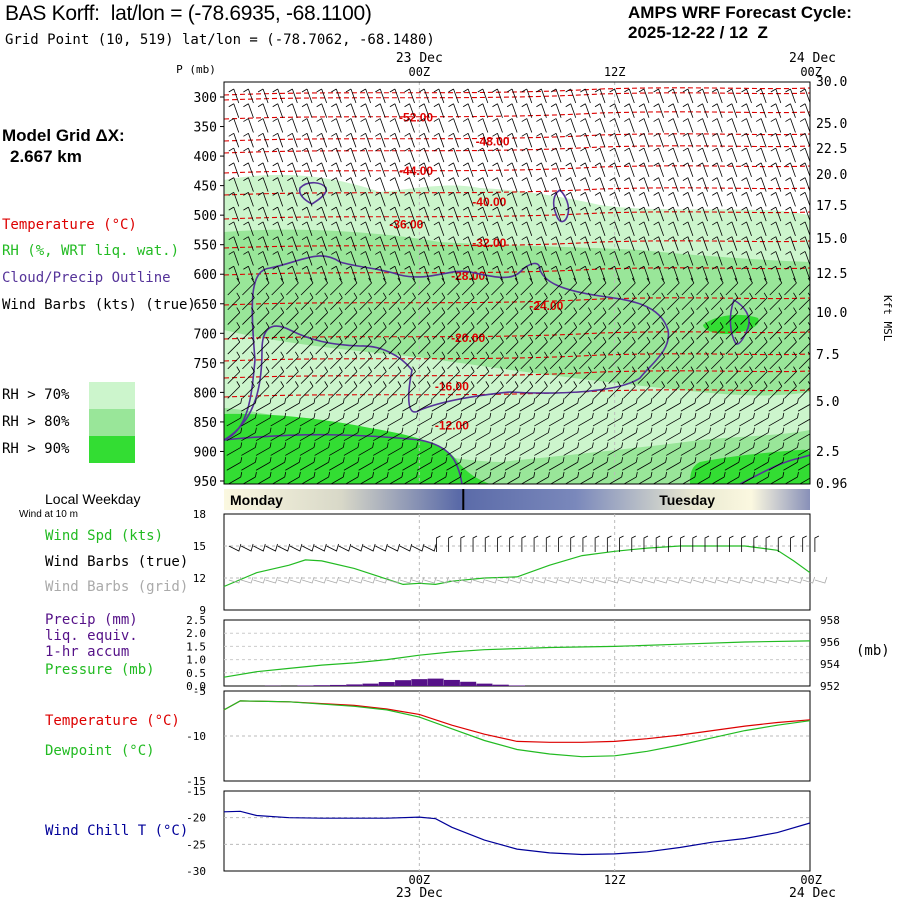 The image size is (900, 900). What do you see at coordinates (205, 216) in the screenshot?
I see `pressure-tick-label: 500` at bounding box center [205, 216].